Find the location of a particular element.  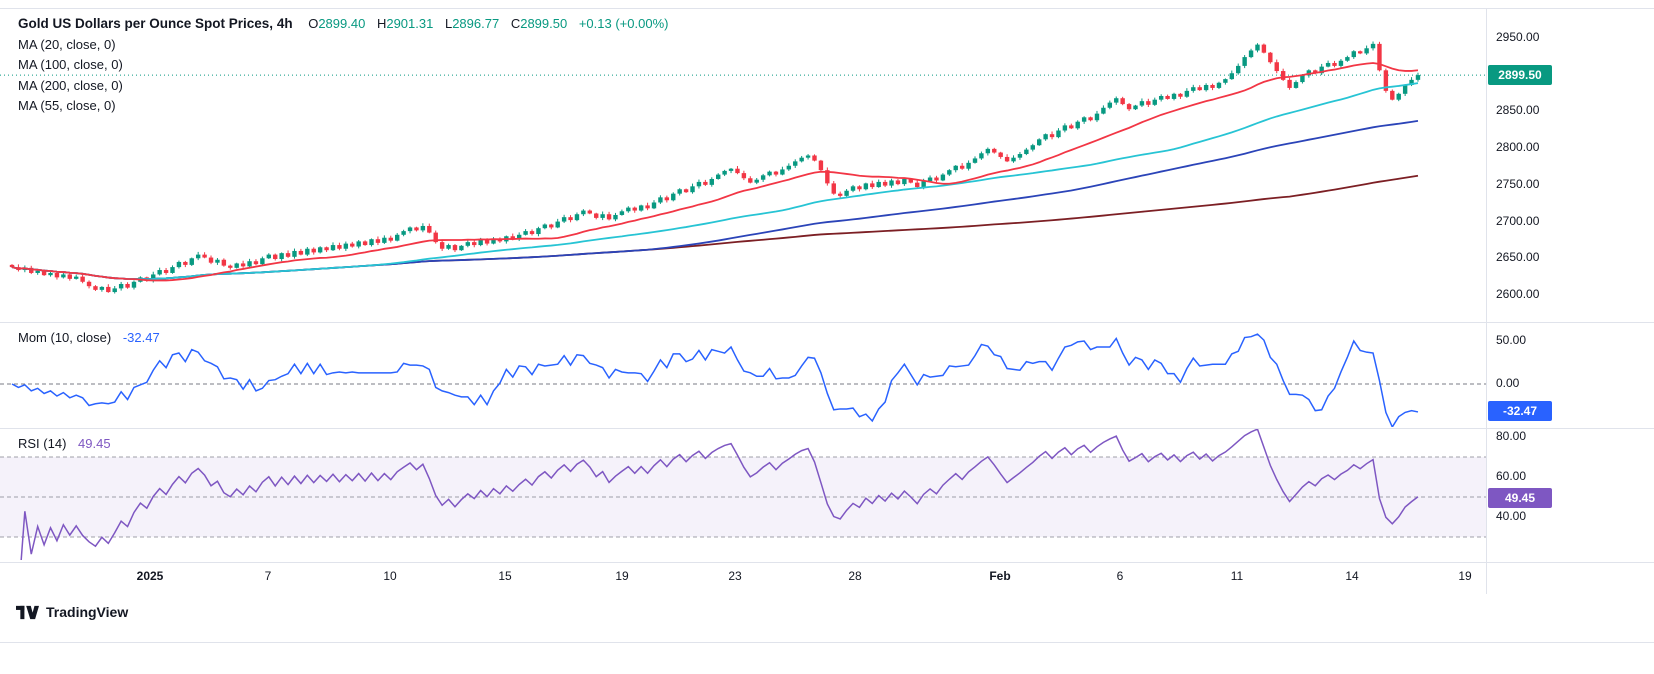

ohlc-close-value: 2899.50 is located at coordinates (544, 23).